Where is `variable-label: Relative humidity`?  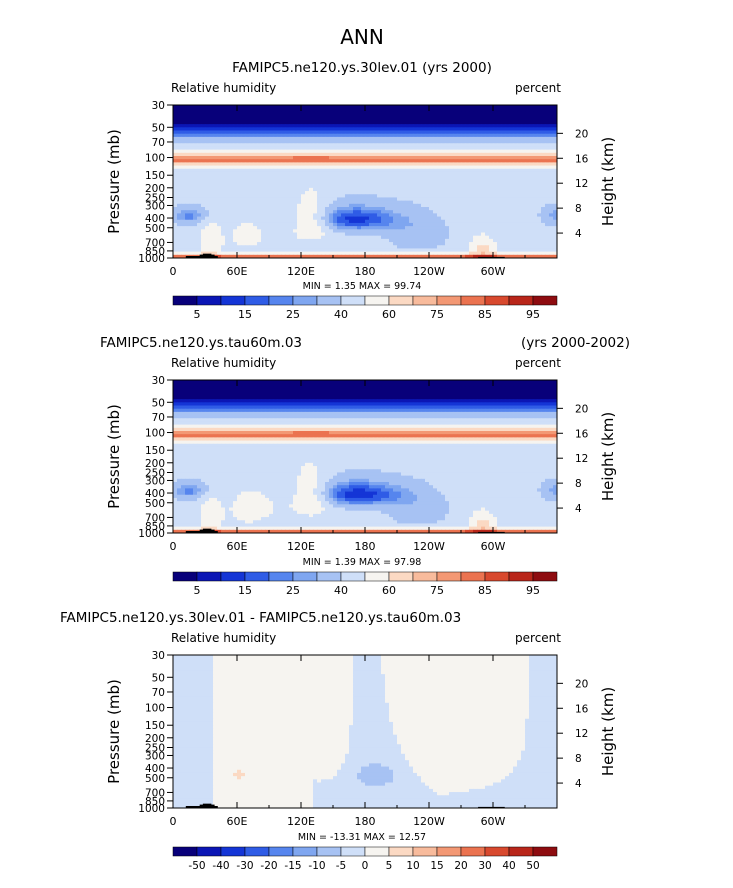
variable-label: Relative humidity is located at coordinates (223, 363).